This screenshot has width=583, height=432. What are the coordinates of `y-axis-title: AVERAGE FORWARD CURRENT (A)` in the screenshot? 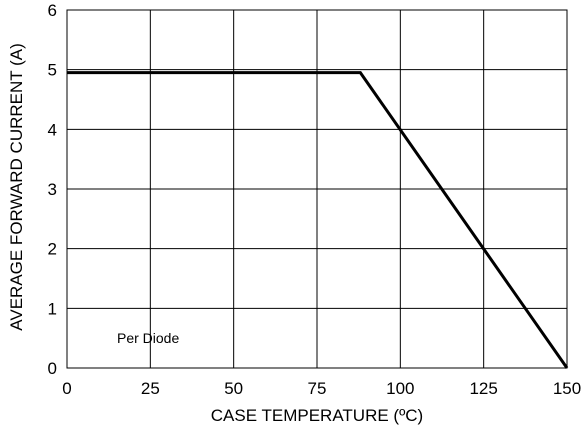 It's located at (16, 186).